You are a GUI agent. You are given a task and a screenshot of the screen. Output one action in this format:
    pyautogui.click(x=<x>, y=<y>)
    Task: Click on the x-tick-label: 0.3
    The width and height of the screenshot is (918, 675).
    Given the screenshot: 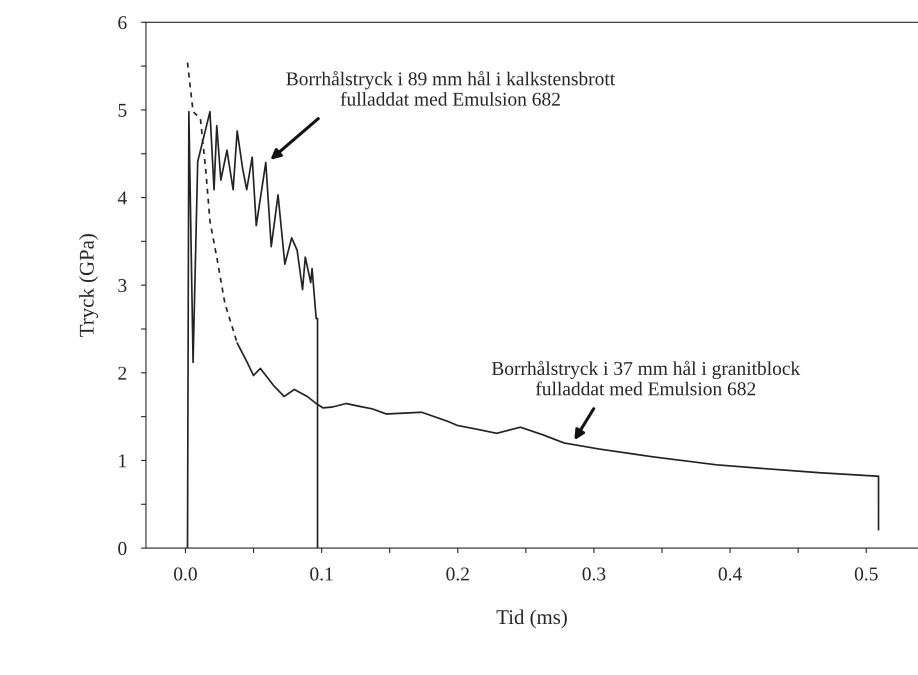 What is the action you would take?
    pyautogui.click(x=594, y=574)
    